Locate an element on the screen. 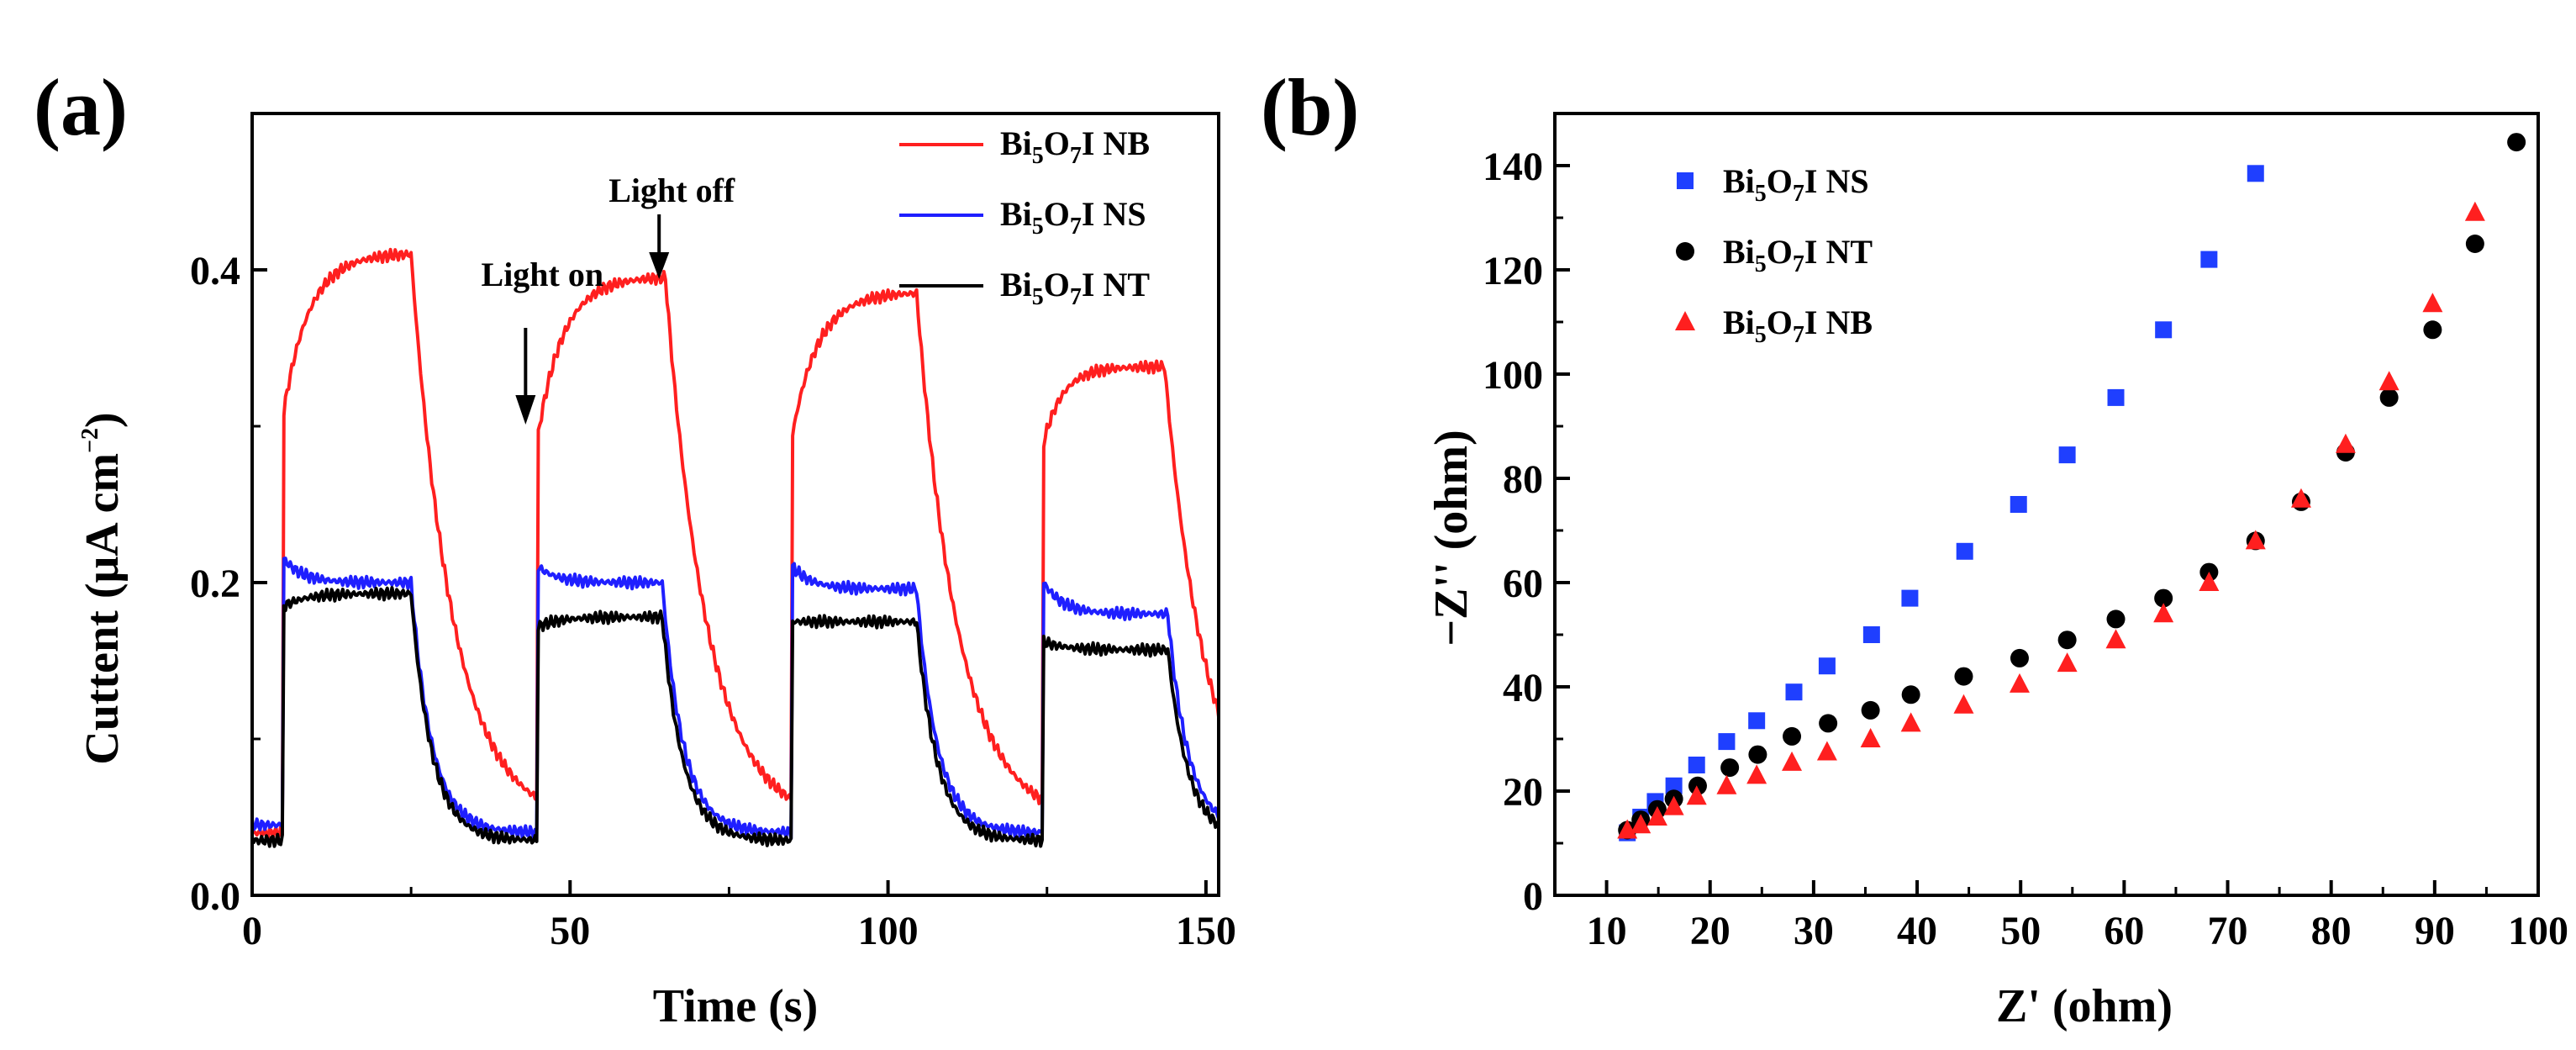 This screenshot has width=2576, height=1050. legend-label-nb-bi: Bi is located at coordinates (1016, 143).